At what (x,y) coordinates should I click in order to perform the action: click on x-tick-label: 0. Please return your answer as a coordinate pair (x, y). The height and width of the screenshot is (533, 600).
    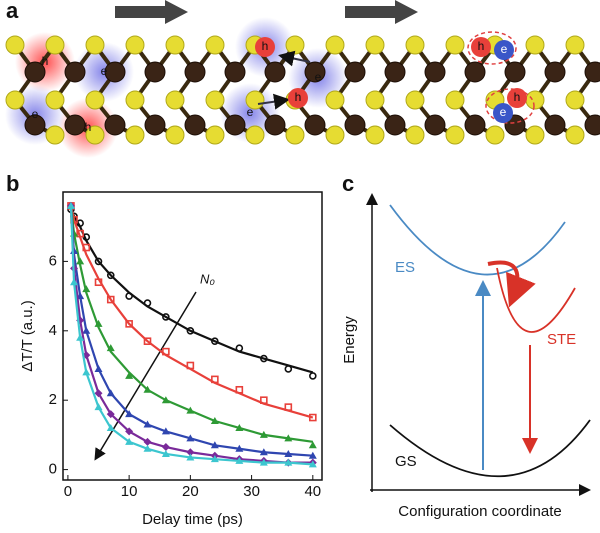
    Looking at the image, I should click on (68, 491).